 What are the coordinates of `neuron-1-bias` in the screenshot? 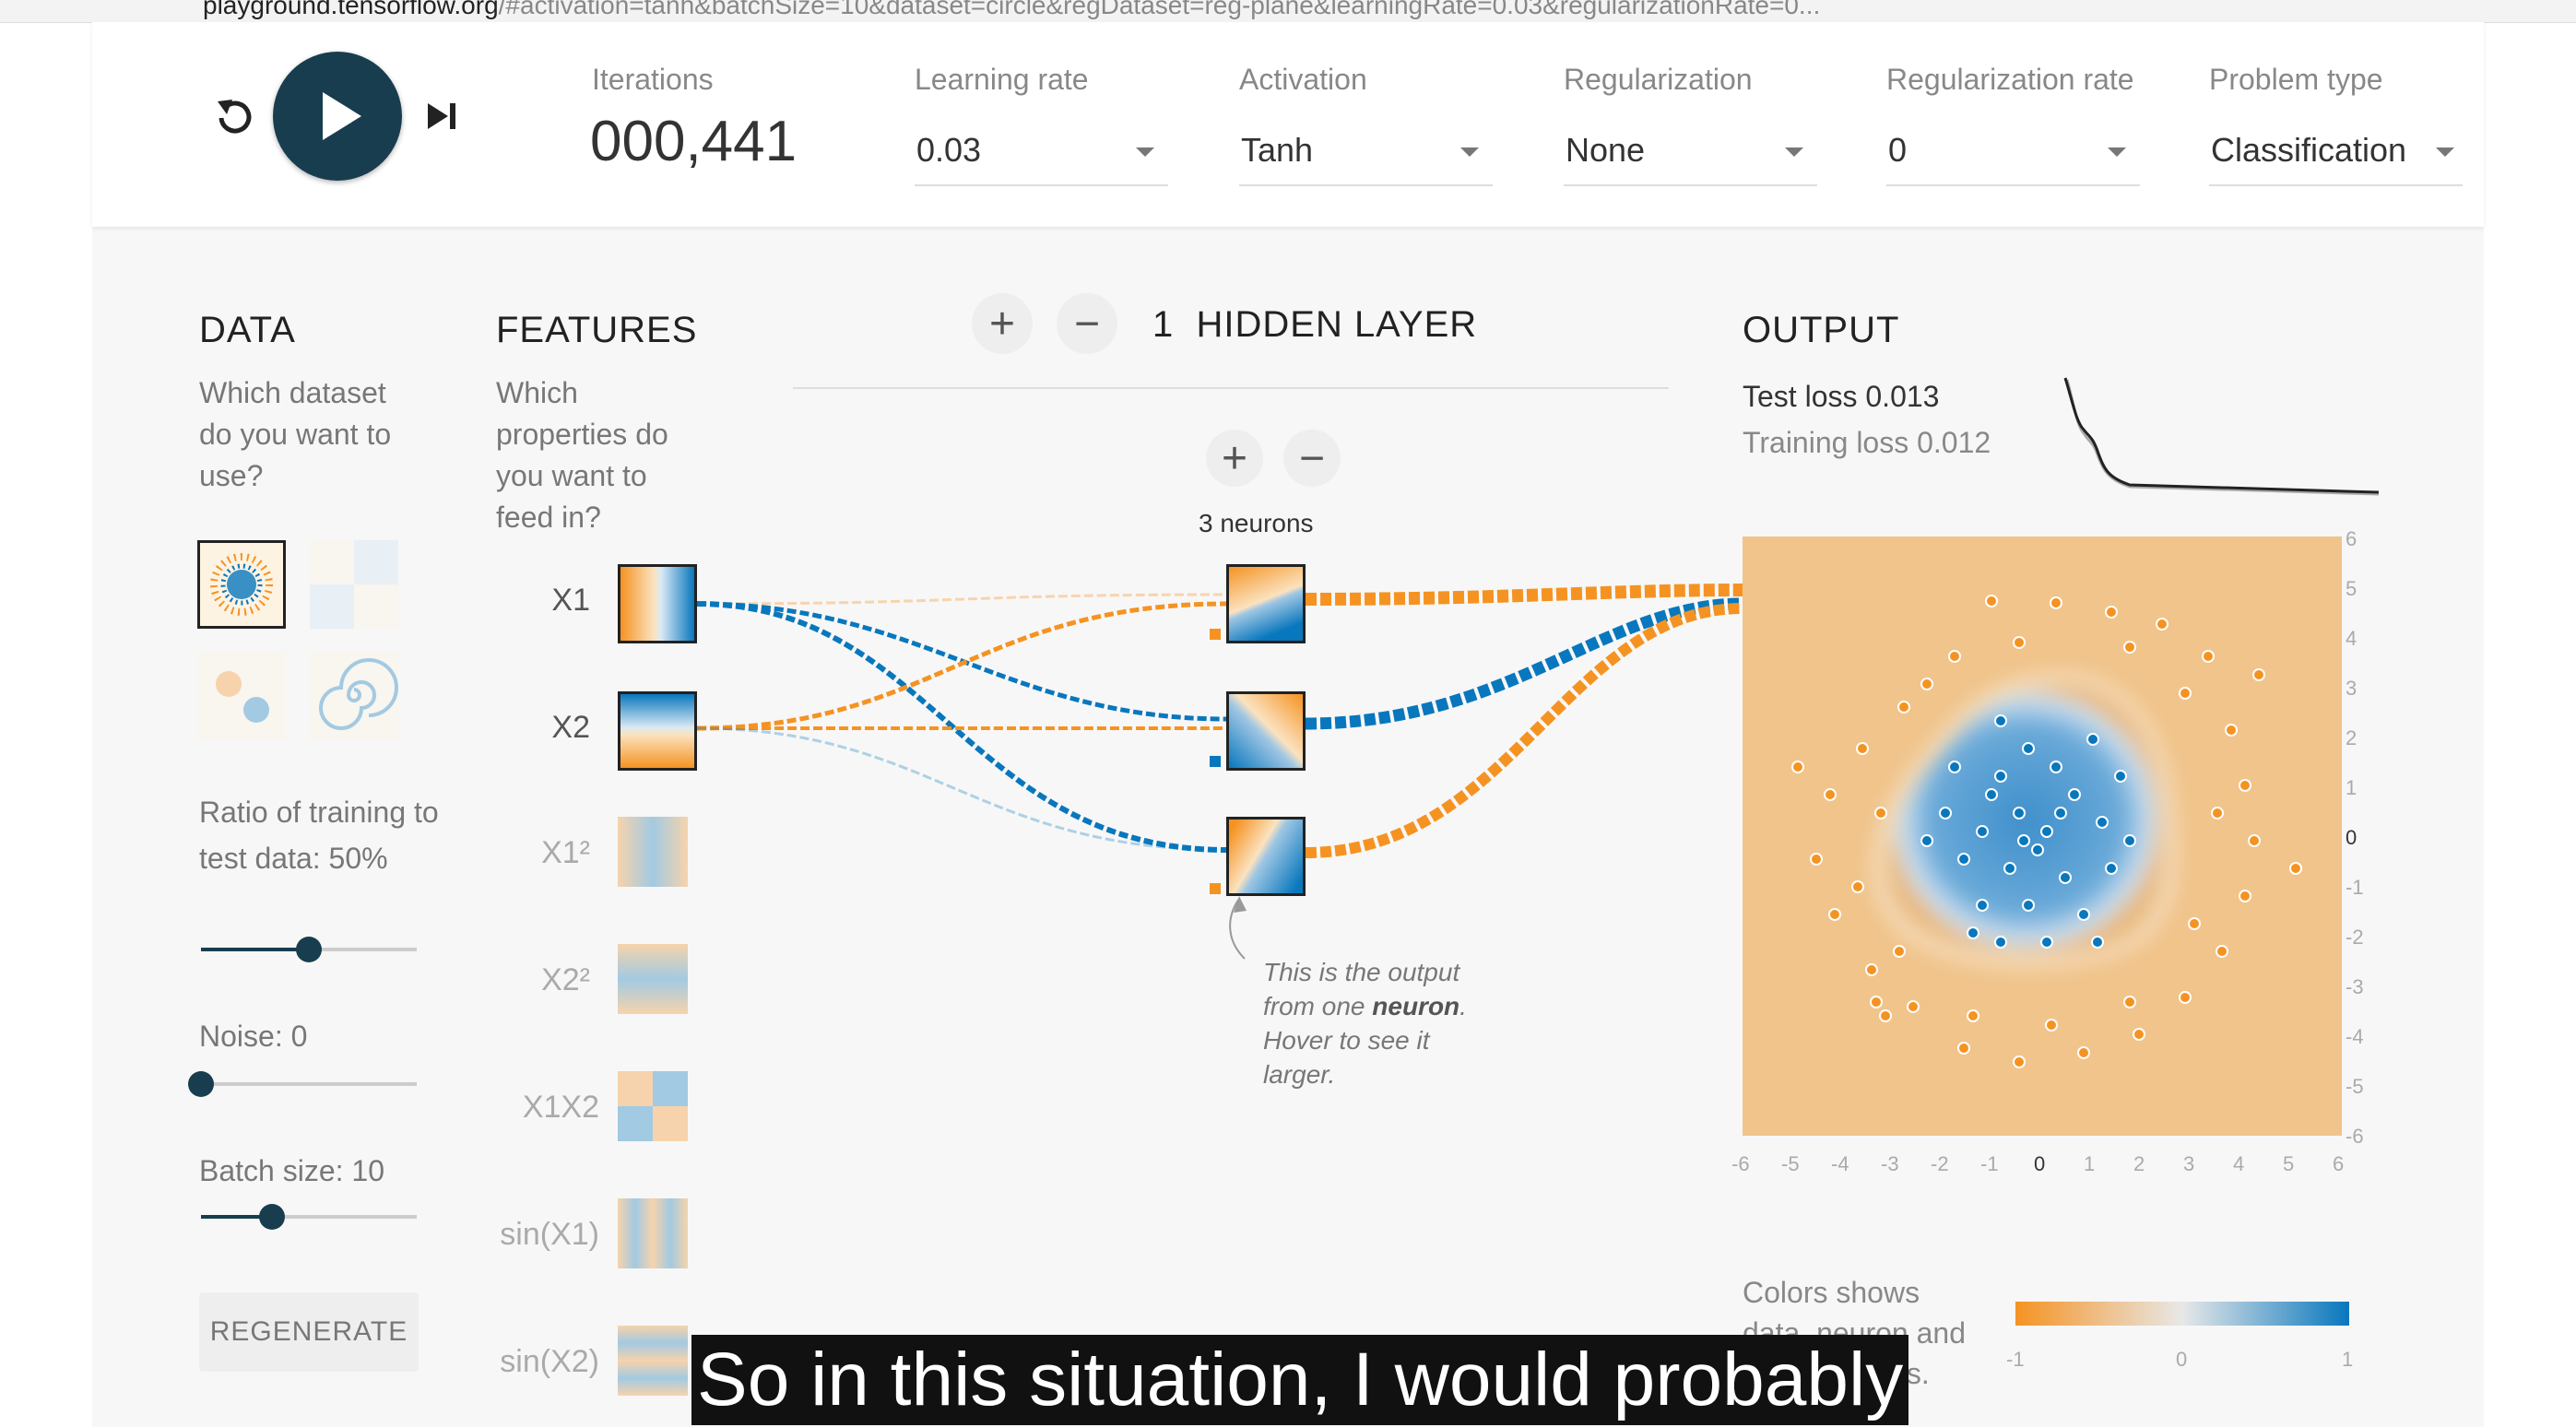 It's located at (1215, 635).